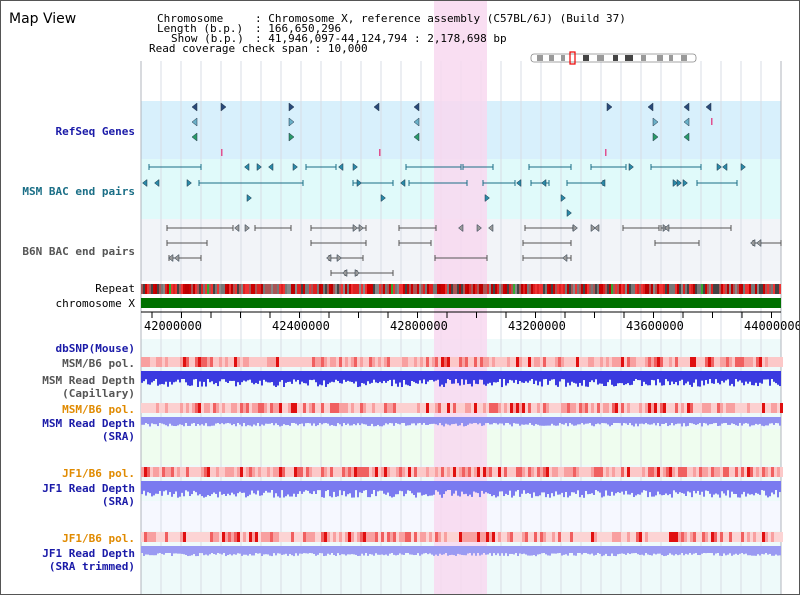 Image resolution: width=800 pixels, height=595 pixels. Describe the element at coordinates (357, 273) in the screenshot. I see `gene-arrow` at that location.